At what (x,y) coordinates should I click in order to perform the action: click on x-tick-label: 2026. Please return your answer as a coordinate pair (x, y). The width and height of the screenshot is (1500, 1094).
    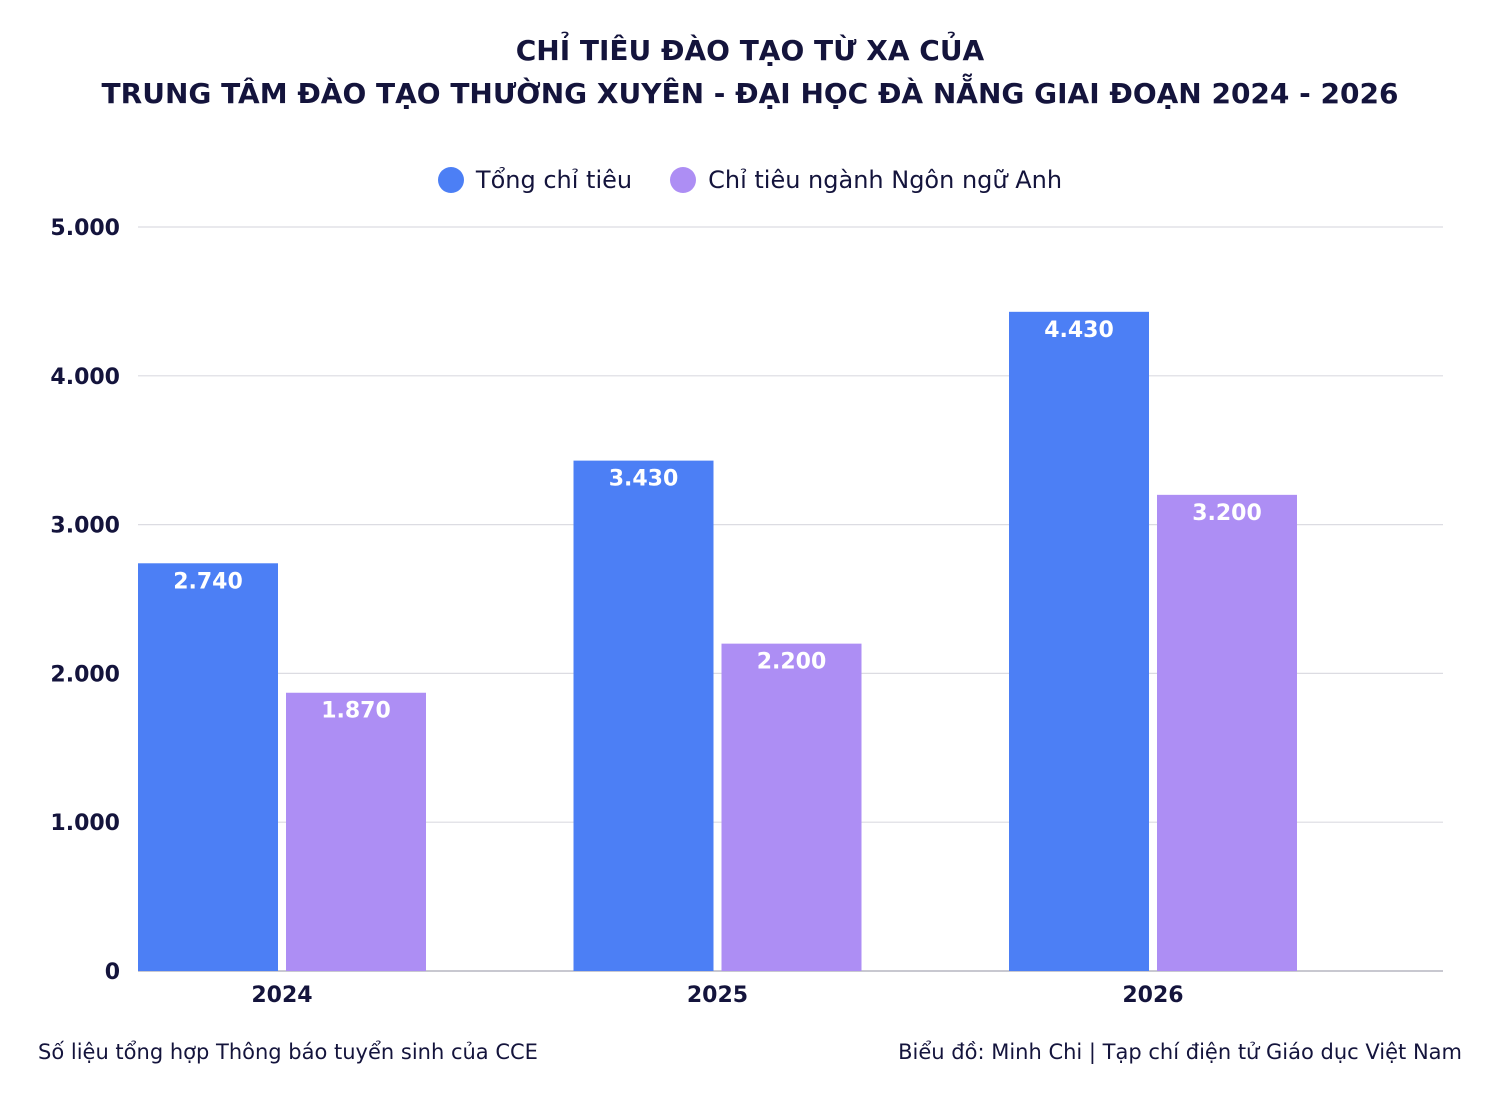
    Looking at the image, I should click on (1152, 995).